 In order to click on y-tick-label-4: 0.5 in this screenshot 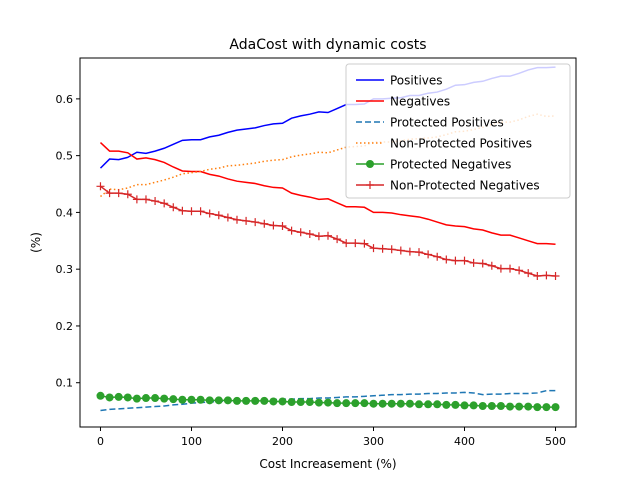, I will do `click(65, 156)`.